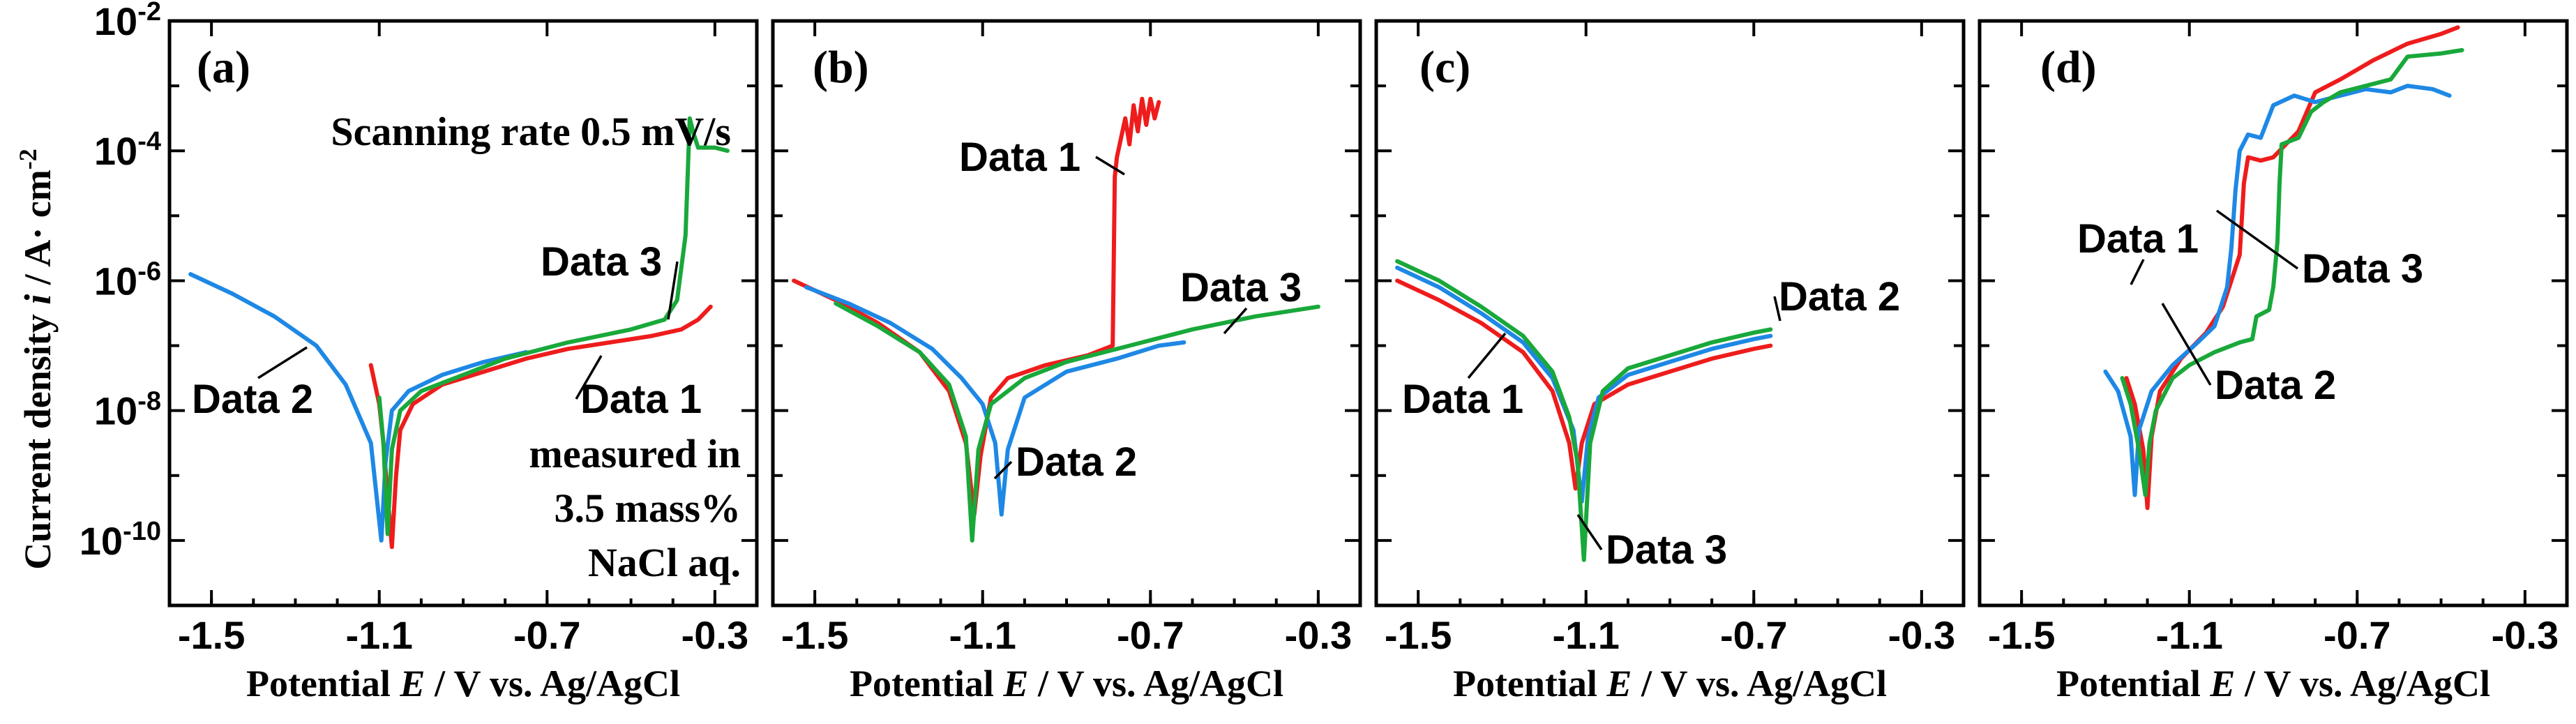 This screenshot has width=2576, height=724. Describe the element at coordinates (531, 131) in the screenshot. I see `annotation-text: Scanning rate 0.5 mV/s` at that location.